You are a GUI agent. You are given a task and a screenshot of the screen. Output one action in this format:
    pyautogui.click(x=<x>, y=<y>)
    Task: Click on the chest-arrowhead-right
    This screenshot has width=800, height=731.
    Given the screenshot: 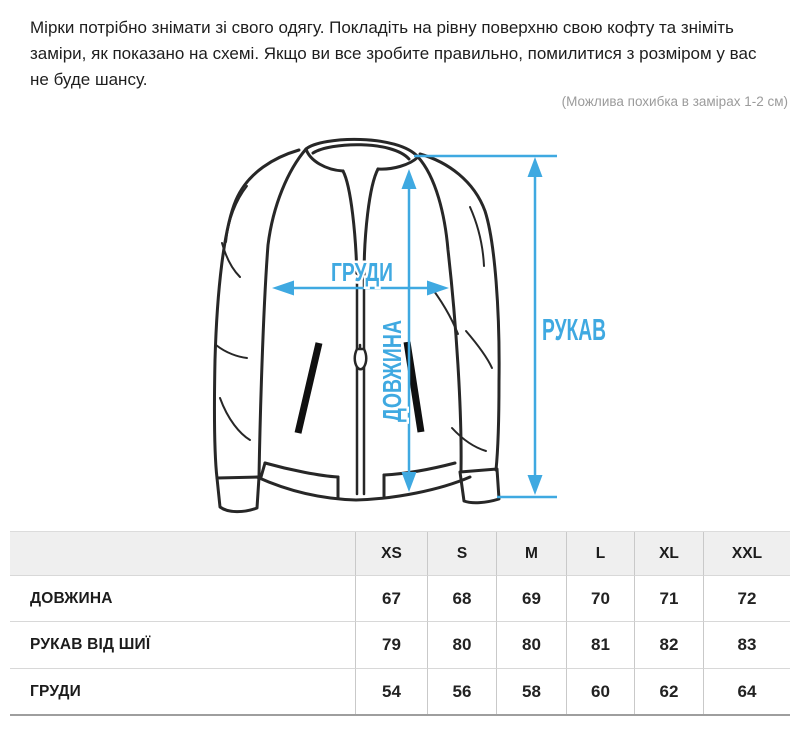 What is the action you would take?
    pyautogui.click(x=438, y=288)
    